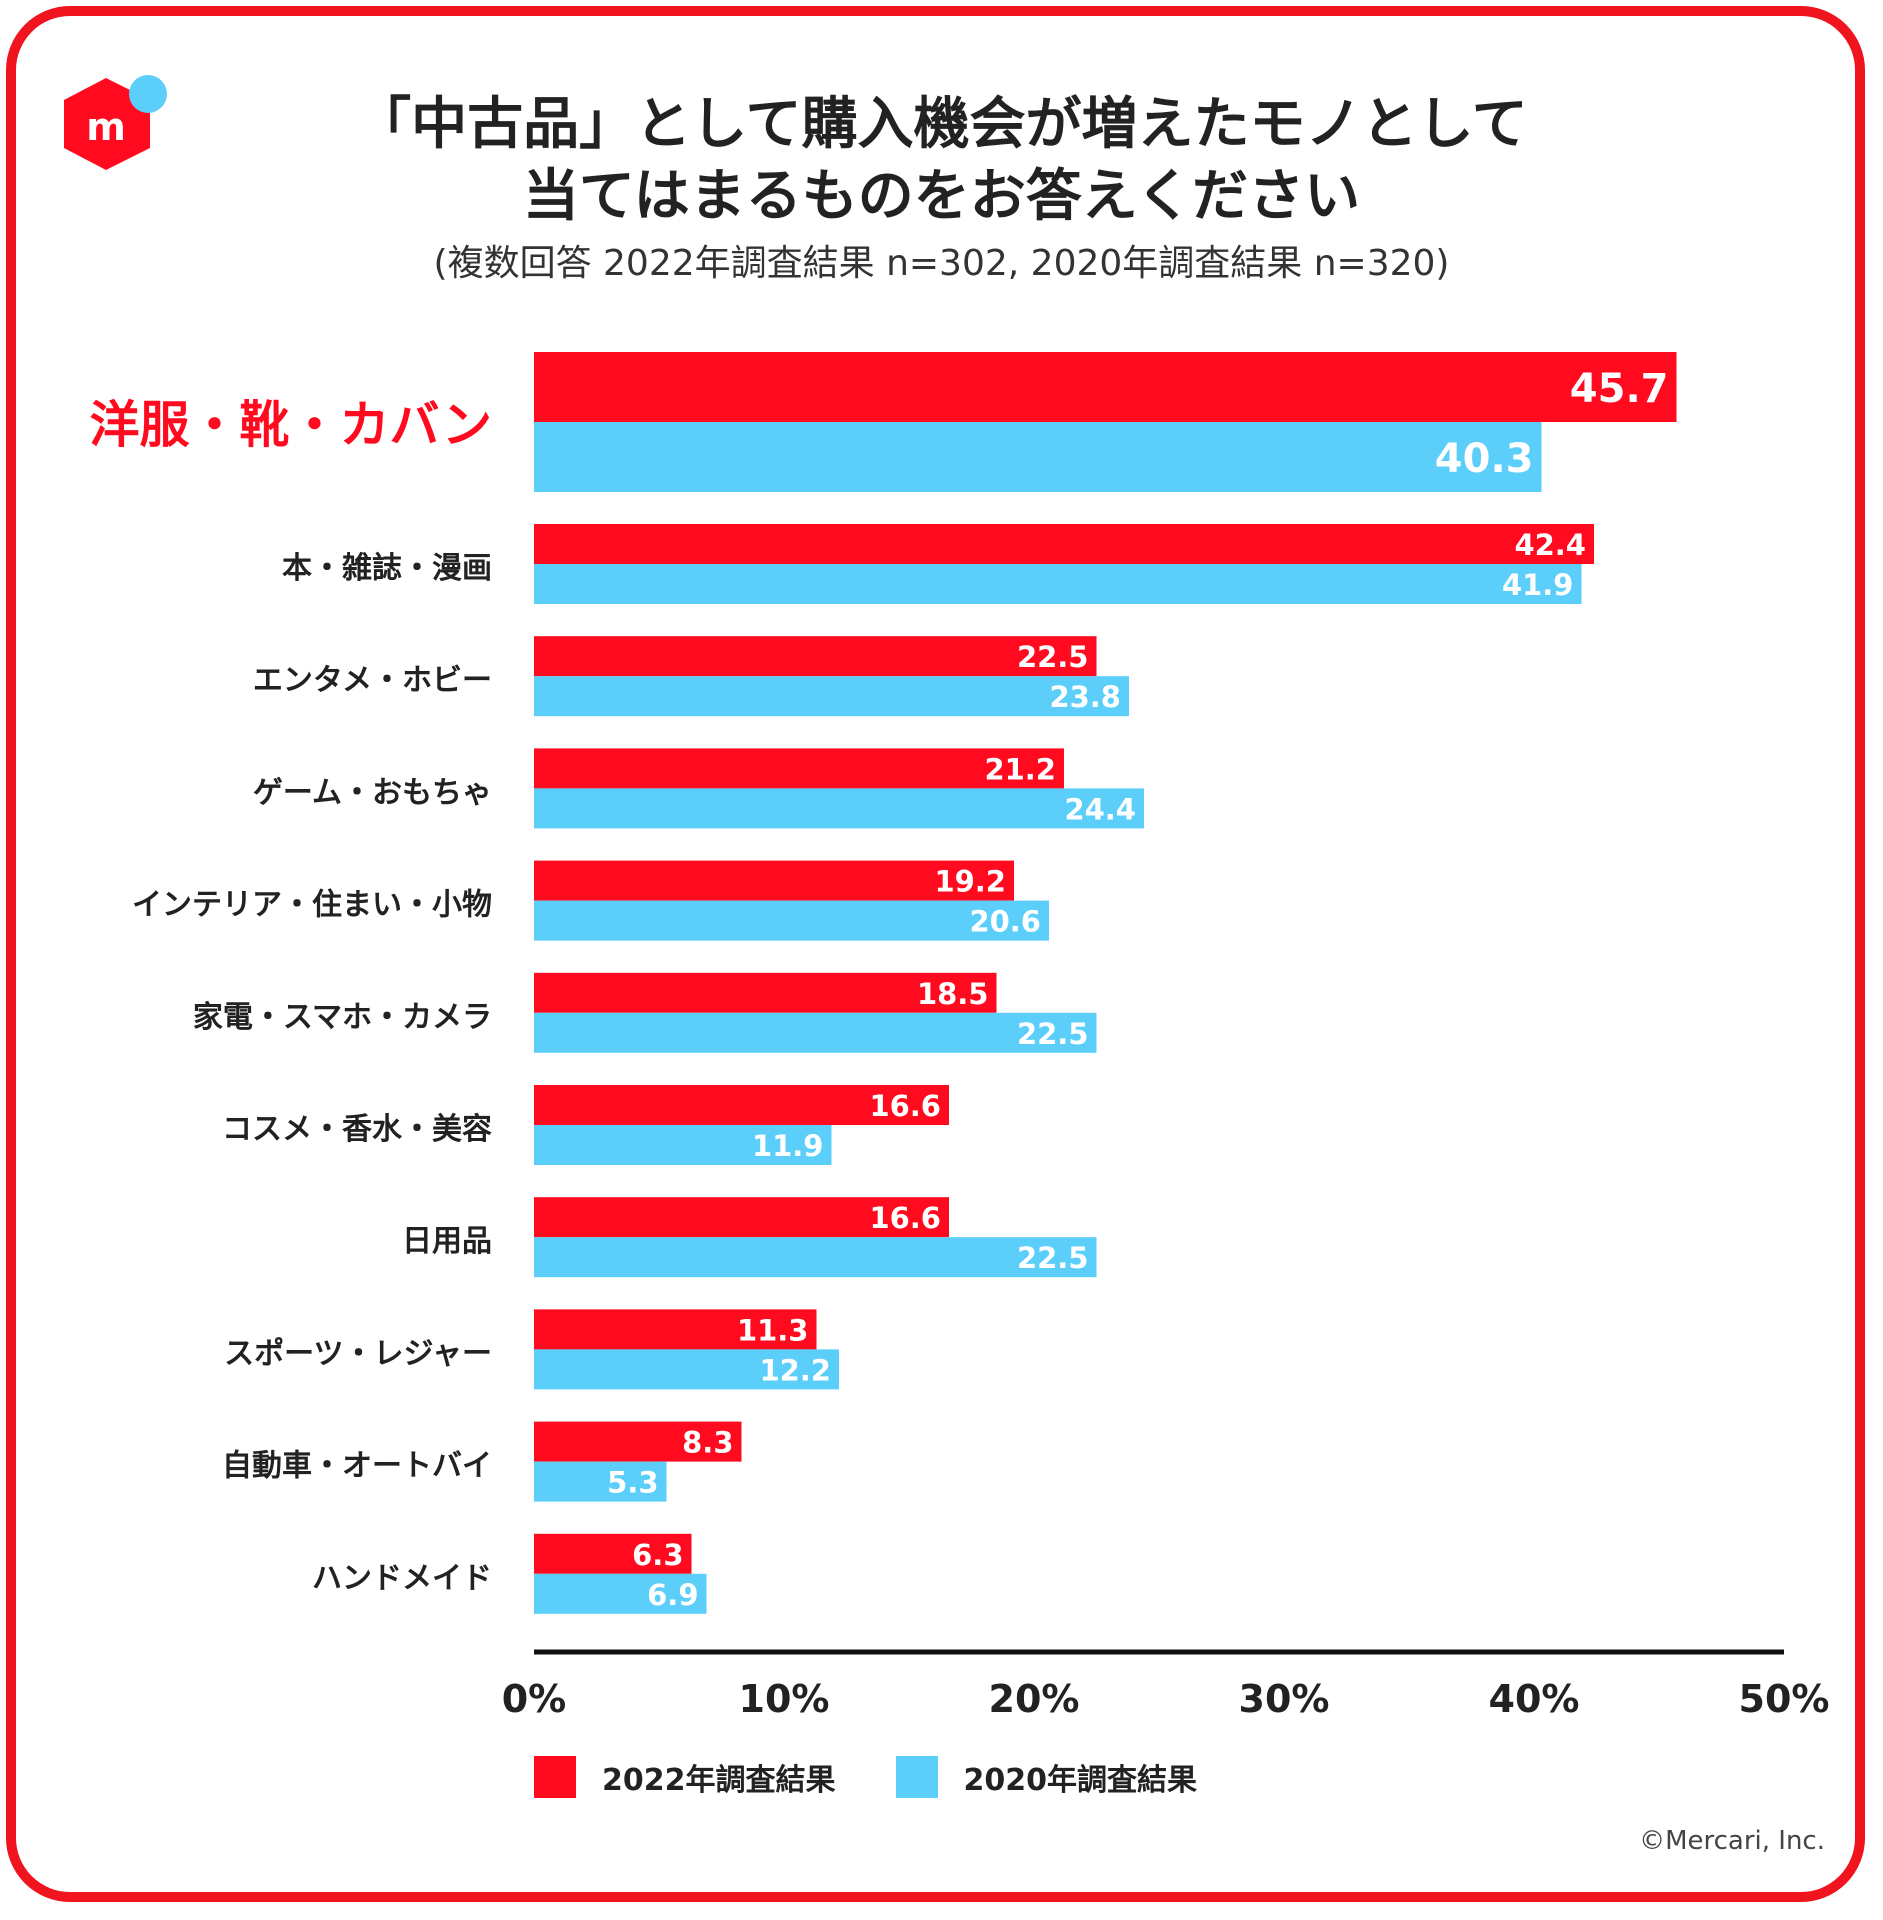 The image size is (1883, 1920). I want to click on data-label: 19.2, so click(970, 882).